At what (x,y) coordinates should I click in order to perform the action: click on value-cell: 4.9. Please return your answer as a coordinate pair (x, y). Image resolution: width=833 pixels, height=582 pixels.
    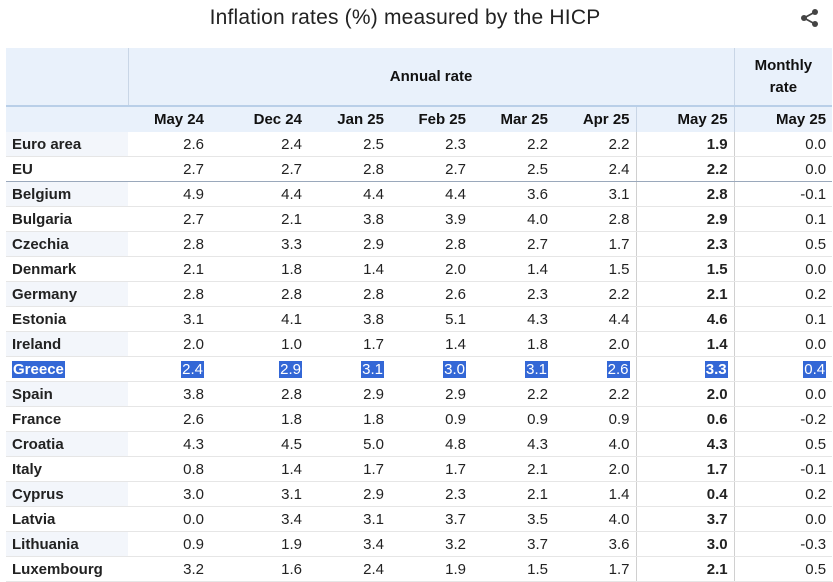
    Looking at the image, I should click on (169, 194).